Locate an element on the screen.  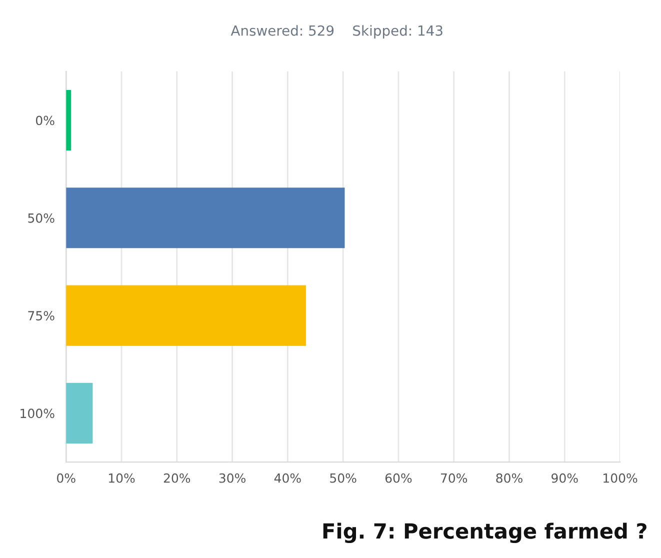
caption: Fig. 7: Percentage farmed ? is located at coordinates (484, 533).